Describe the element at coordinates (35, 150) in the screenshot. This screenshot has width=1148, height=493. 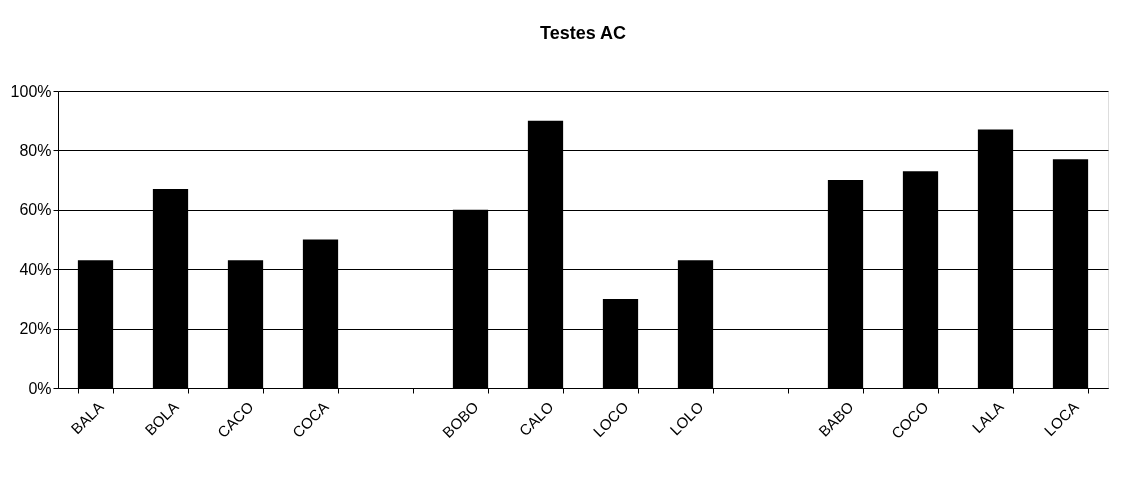
I see `y-tick-label: 80%` at that location.